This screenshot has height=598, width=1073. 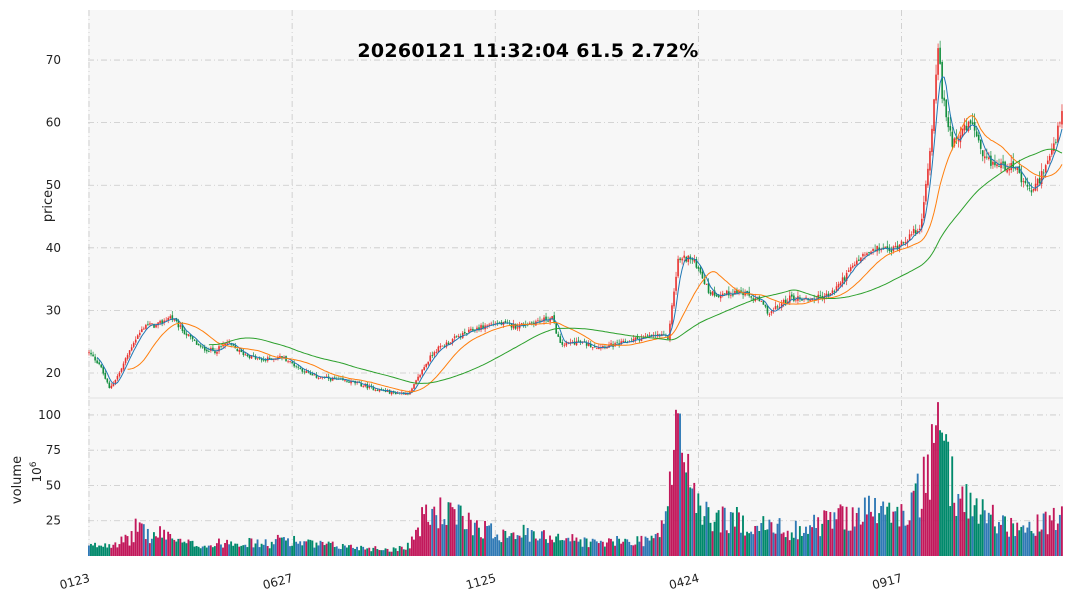 What do you see at coordinates (48, 206) in the screenshot?
I see `price-axis-label: price` at bounding box center [48, 206].